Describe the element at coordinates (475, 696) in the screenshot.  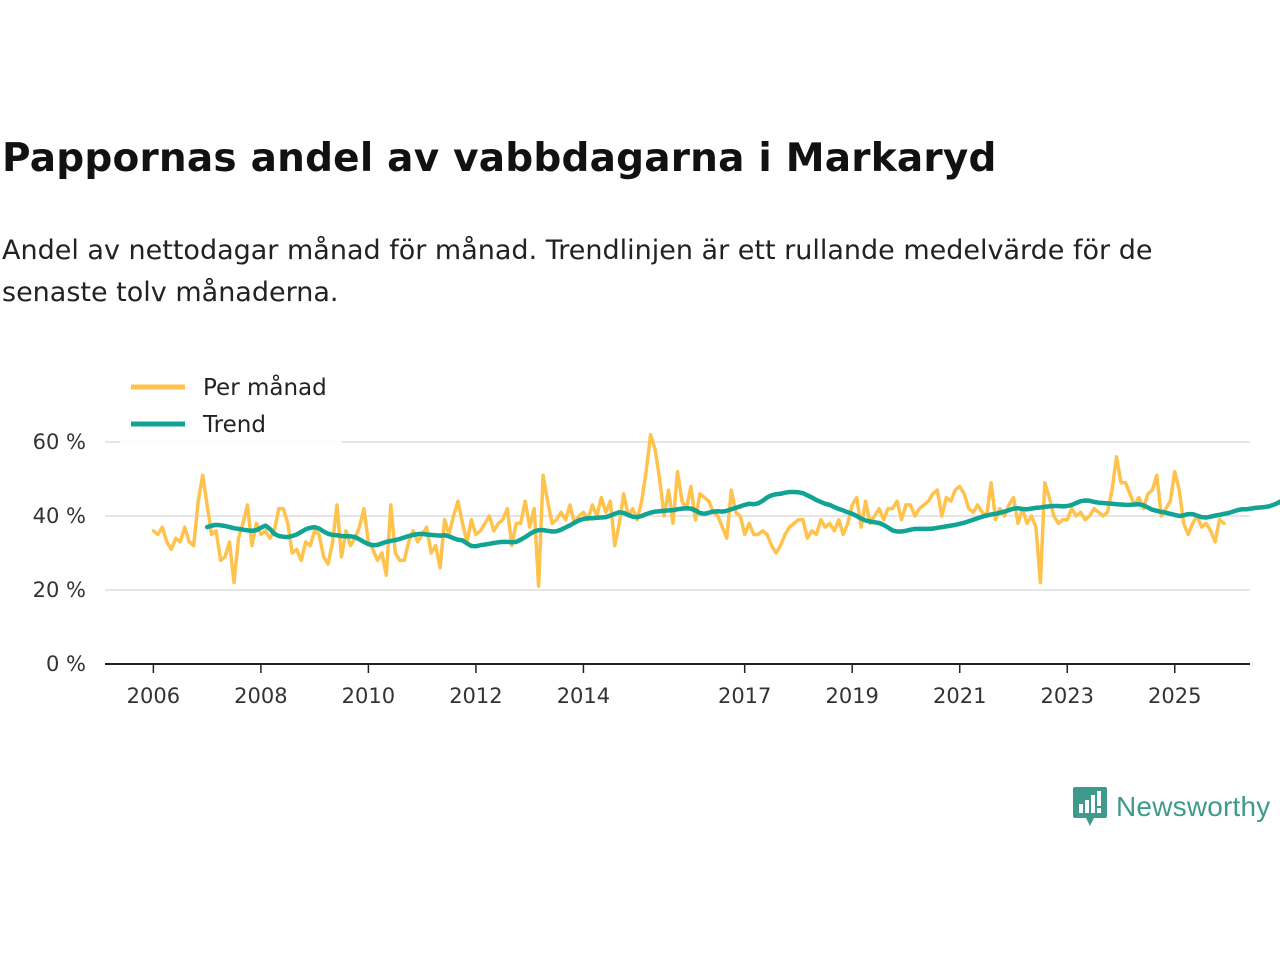
I see `x-tick-label: 2012` at that location.